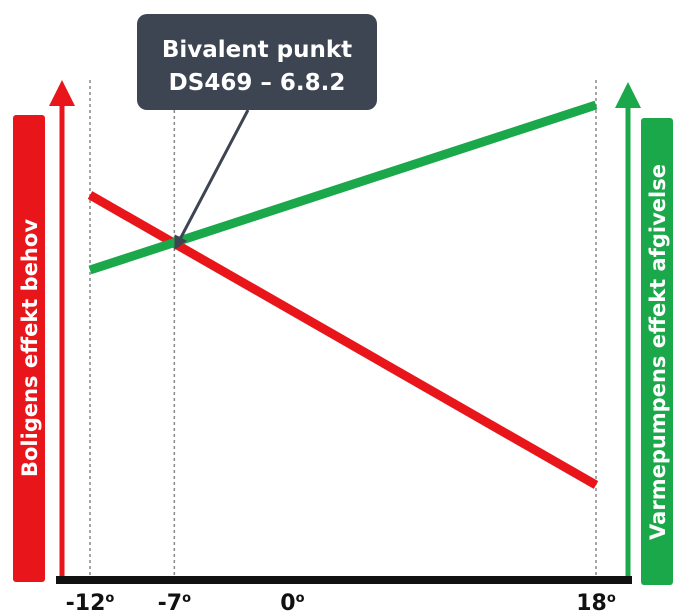 Image resolution: width=675 pixels, height=613 pixels. I want to click on x-tick-label: 18o, so click(596, 602).